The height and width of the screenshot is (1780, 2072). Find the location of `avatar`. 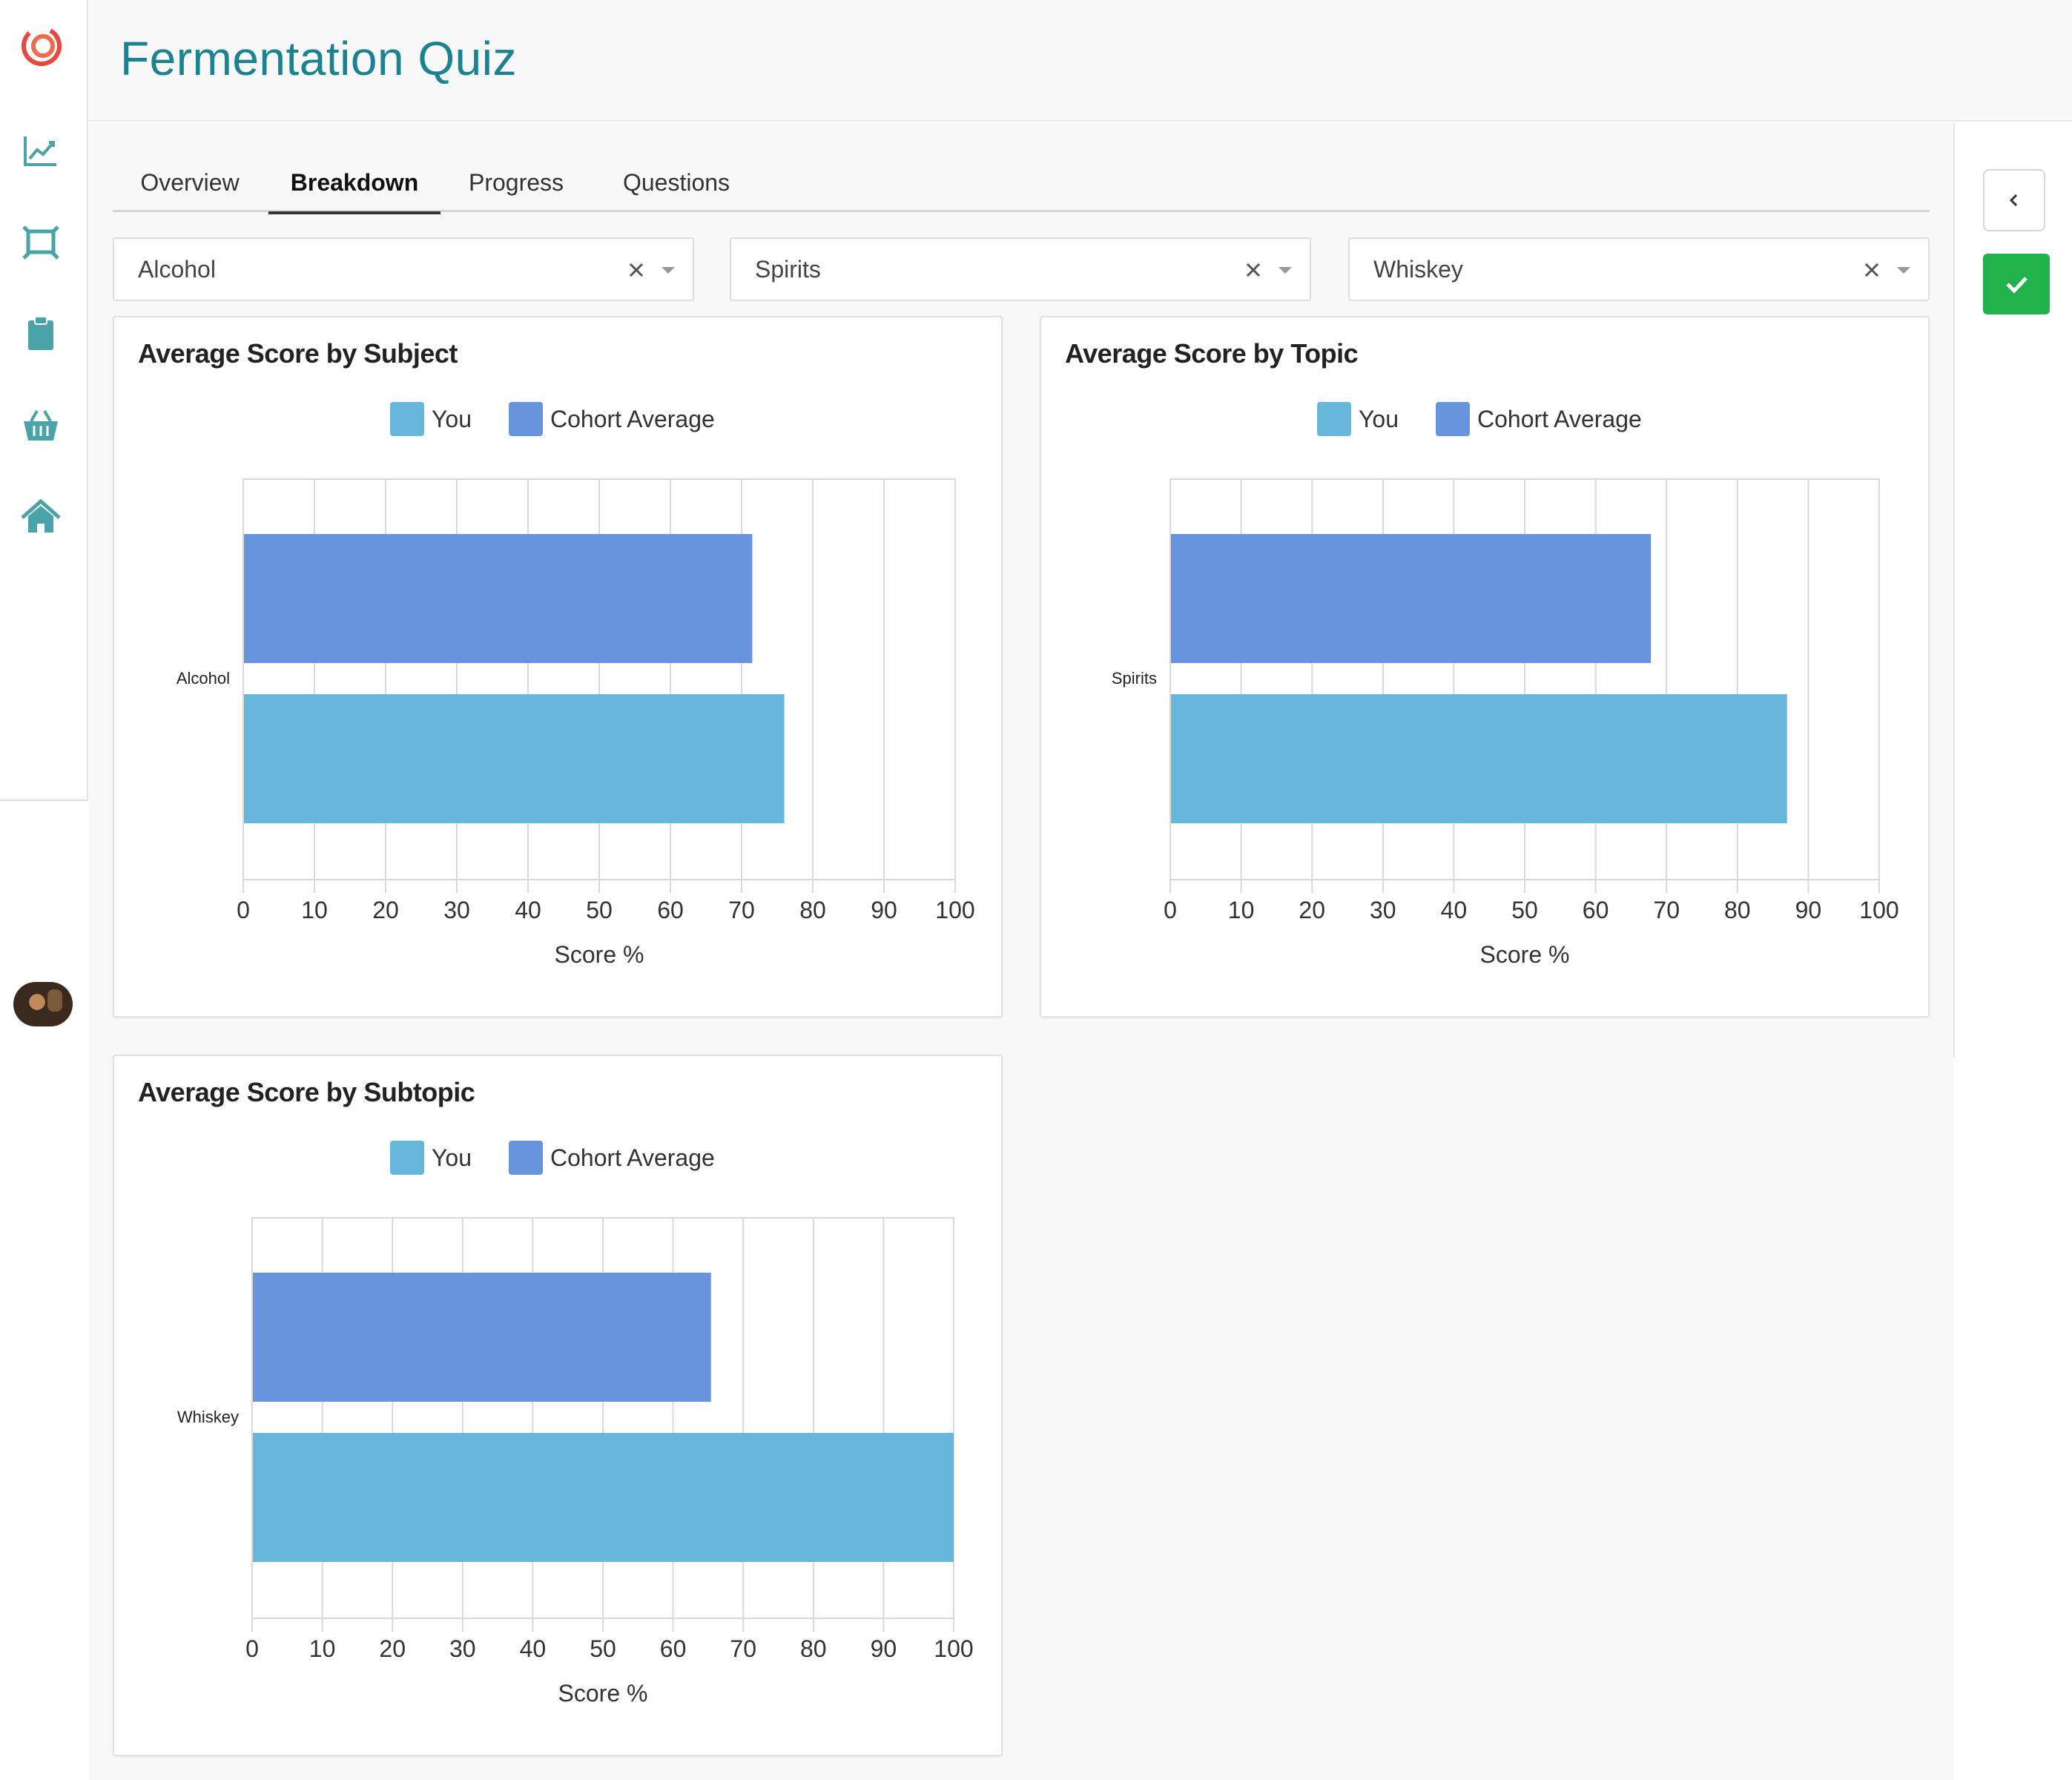

avatar is located at coordinates (43, 1004).